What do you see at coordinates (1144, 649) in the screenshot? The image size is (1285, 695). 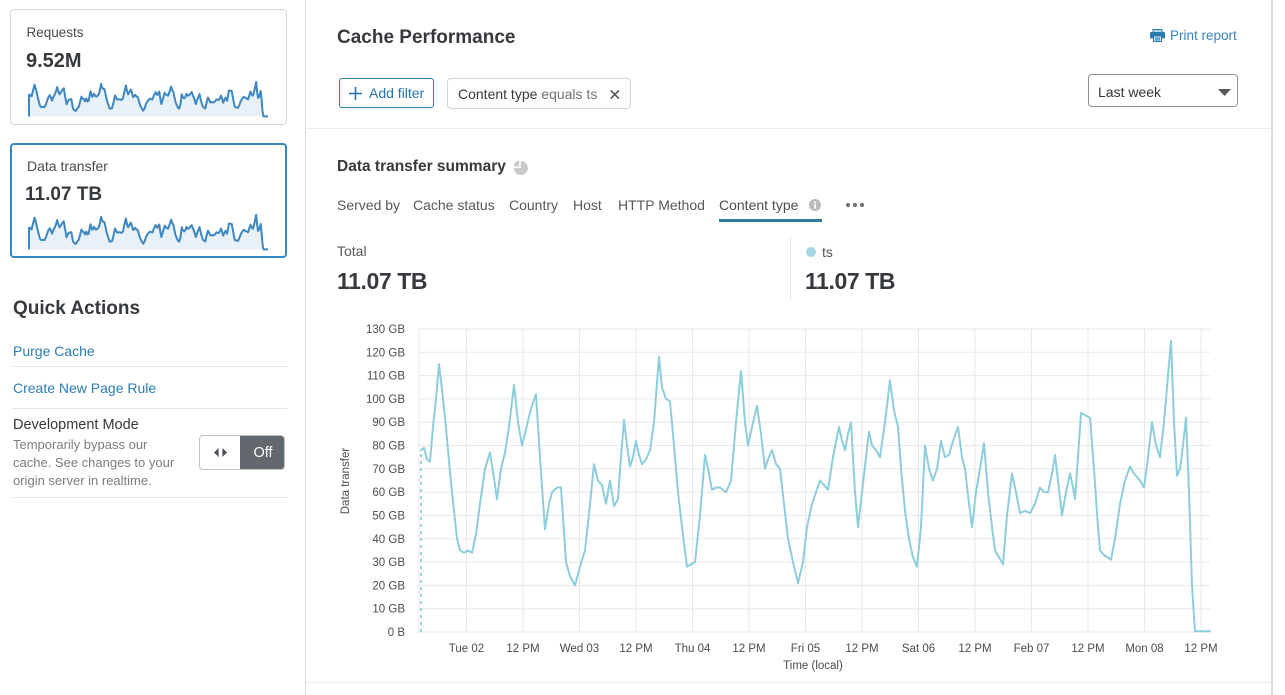 I see `svg-text: Mon 08` at bounding box center [1144, 649].